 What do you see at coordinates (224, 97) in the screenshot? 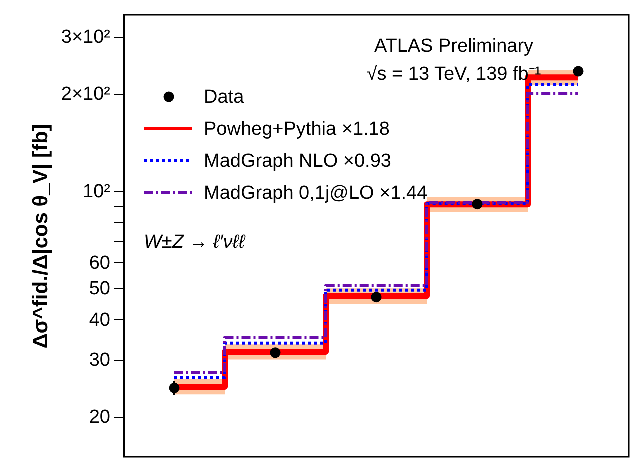
I see `legend-label: Data` at bounding box center [224, 97].